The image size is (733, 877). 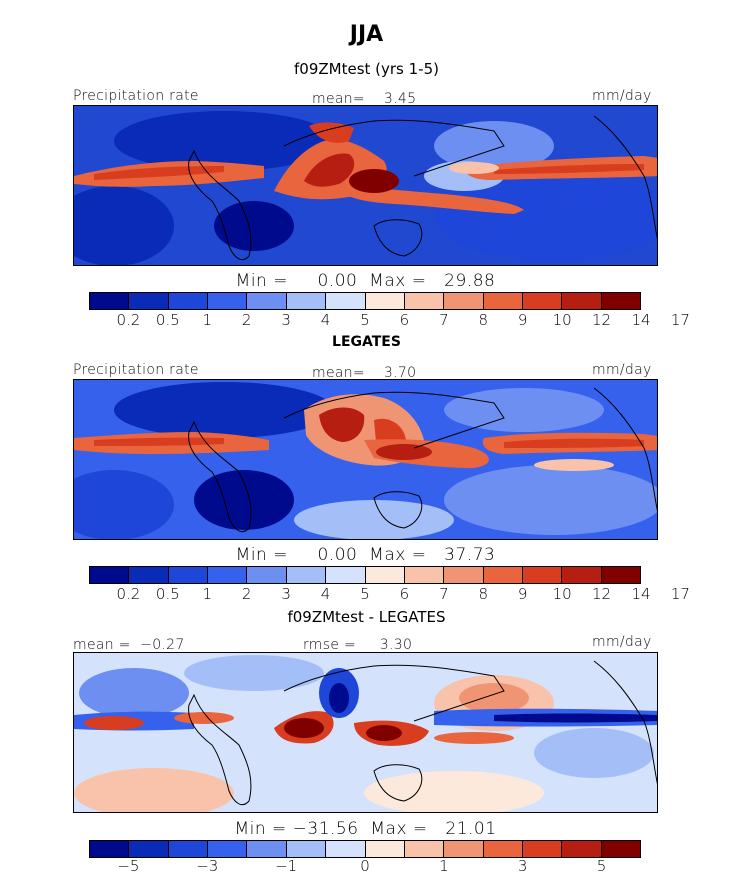 I want to click on panel-2-colorbar, so click(x=365, y=575).